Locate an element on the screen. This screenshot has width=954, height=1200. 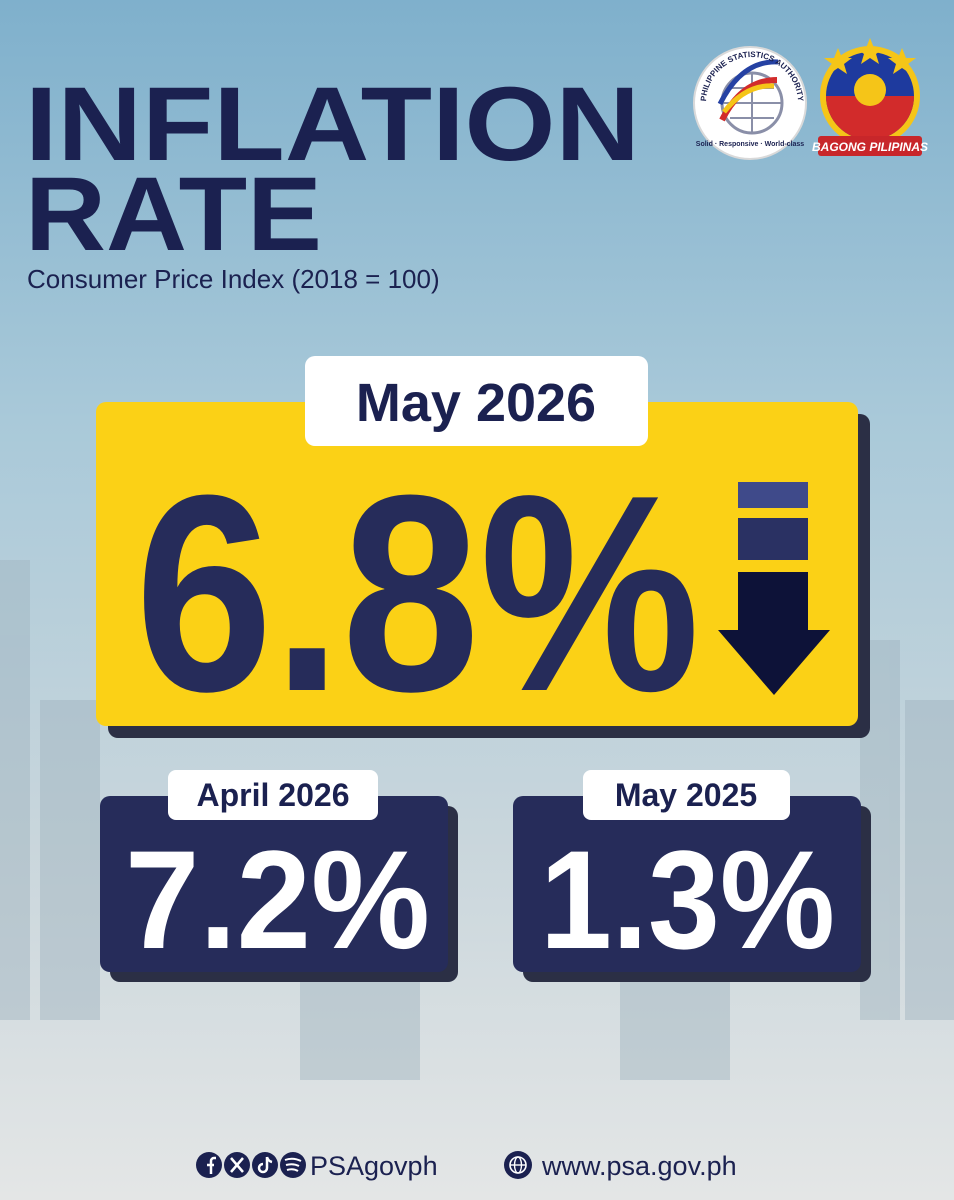
down-arrow is located at coordinates (774, 588).